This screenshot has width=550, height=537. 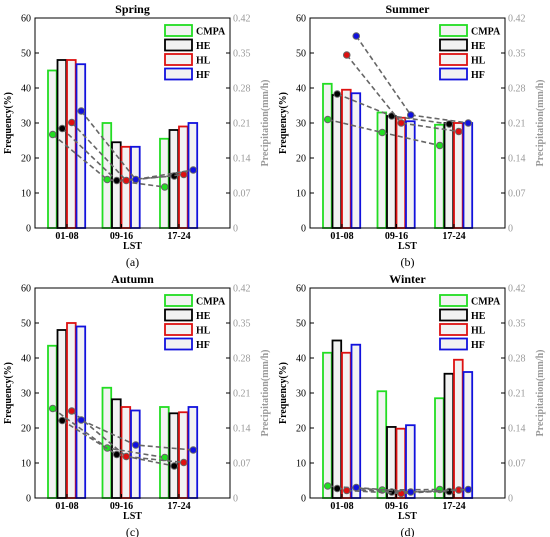 I want to click on precip-line-hf, so click(x=412, y=489).